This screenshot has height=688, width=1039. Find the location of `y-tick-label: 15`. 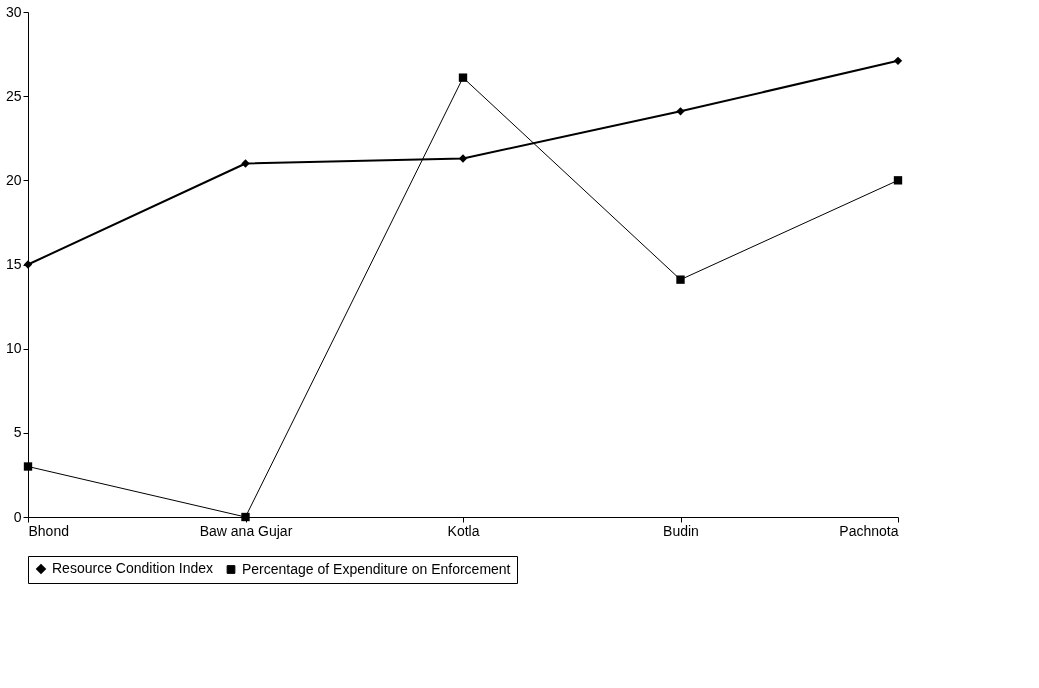

y-tick-label: 15 is located at coordinates (13, 264).